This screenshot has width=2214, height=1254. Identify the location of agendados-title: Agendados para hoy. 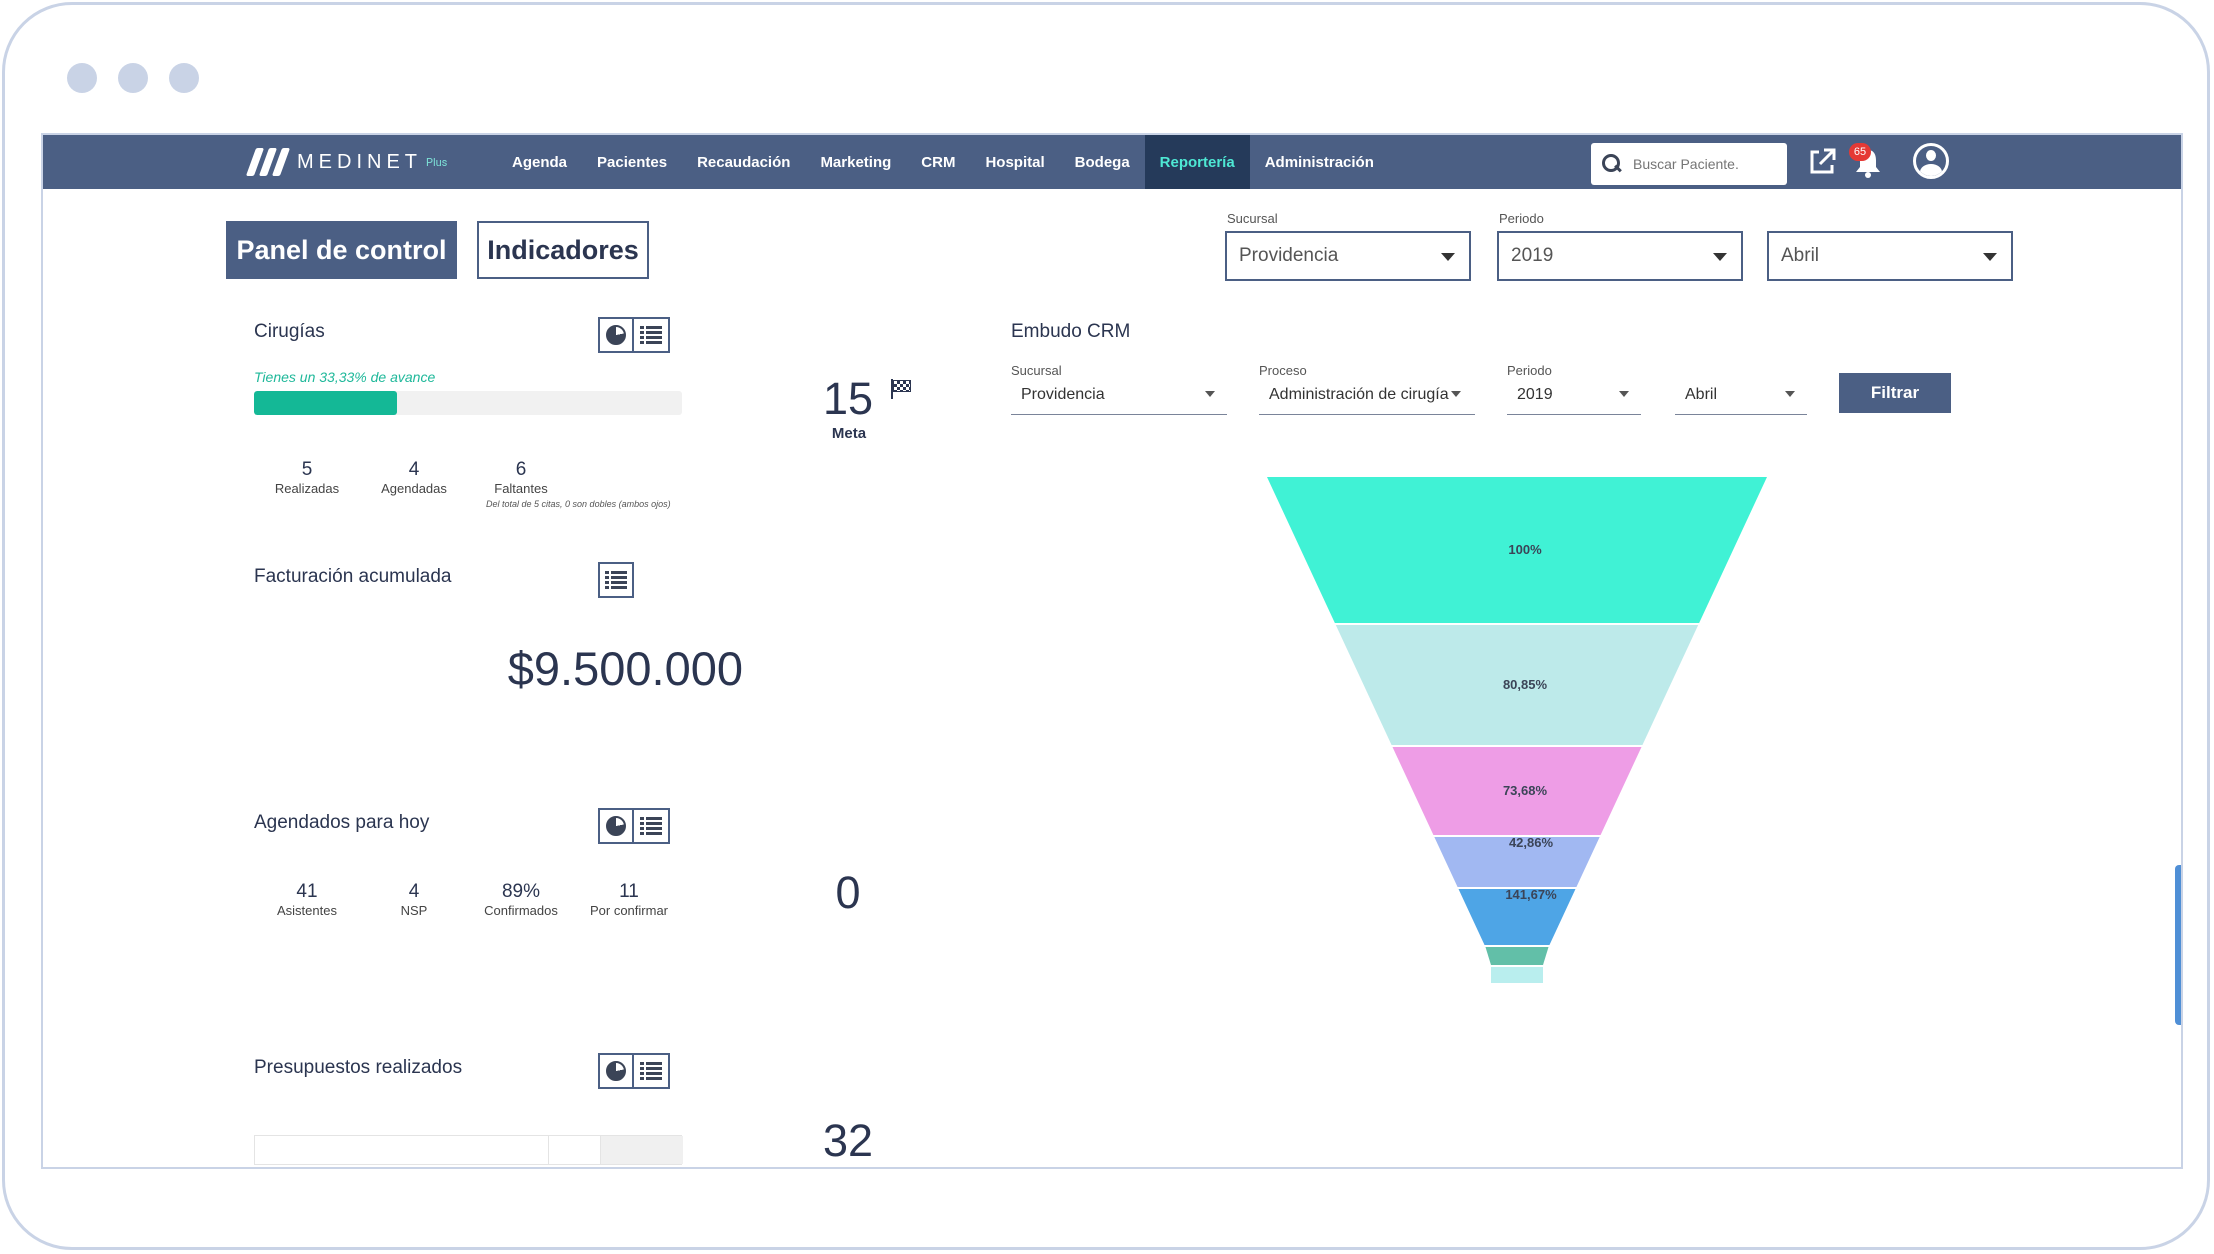
(342, 822).